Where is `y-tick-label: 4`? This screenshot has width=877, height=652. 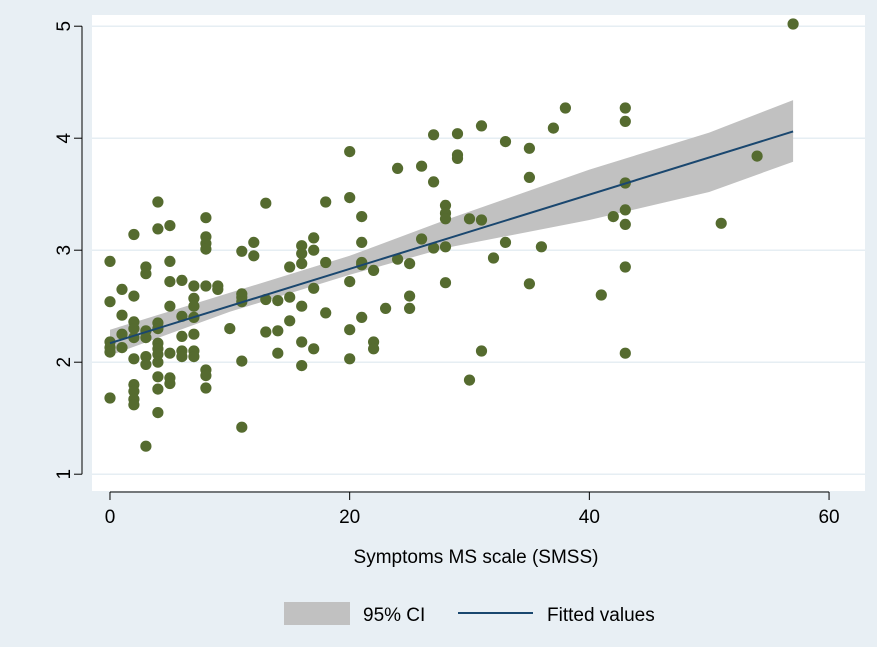 y-tick-label: 4 is located at coordinates (64, 137).